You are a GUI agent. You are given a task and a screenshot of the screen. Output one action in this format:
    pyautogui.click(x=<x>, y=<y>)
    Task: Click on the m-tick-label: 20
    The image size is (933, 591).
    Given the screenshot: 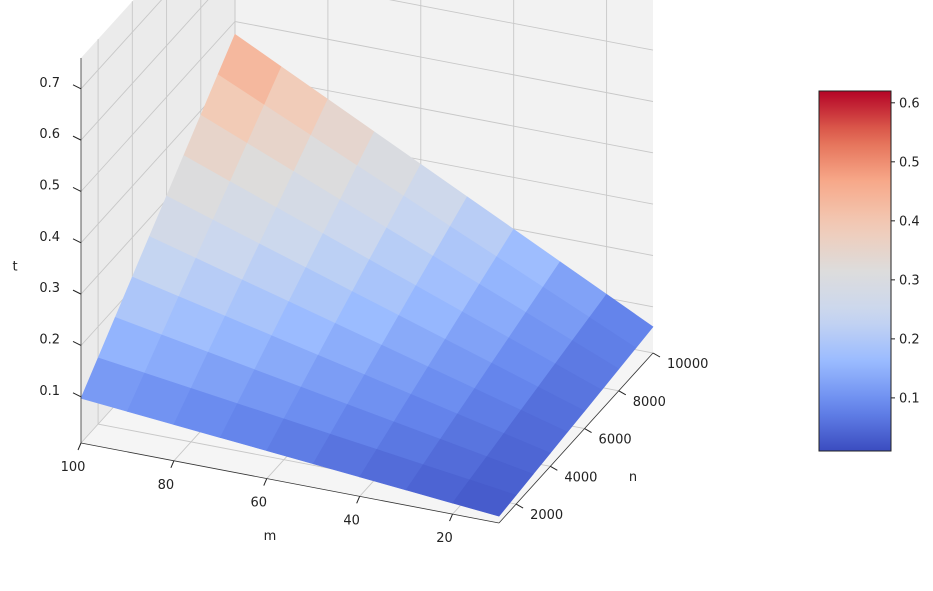 What is the action you would take?
    pyautogui.click(x=444, y=538)
    